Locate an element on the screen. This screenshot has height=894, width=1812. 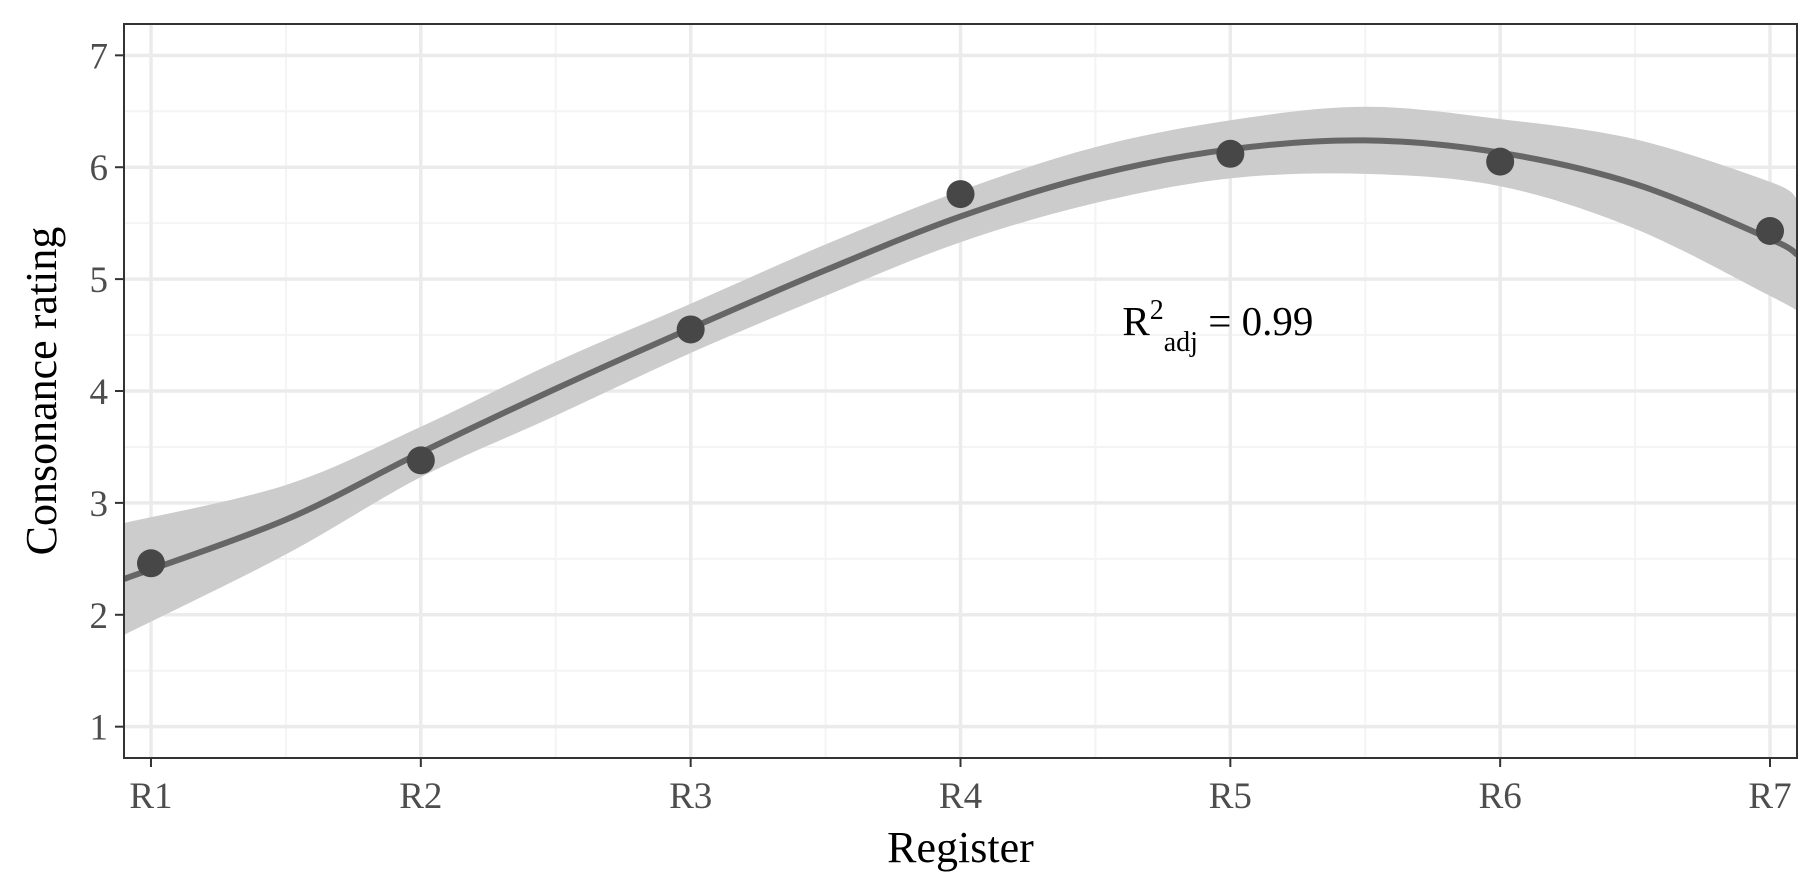
x-axis: R1 R2 R3 R4 R5 R6 R7 is located at coordinates (960, 787).